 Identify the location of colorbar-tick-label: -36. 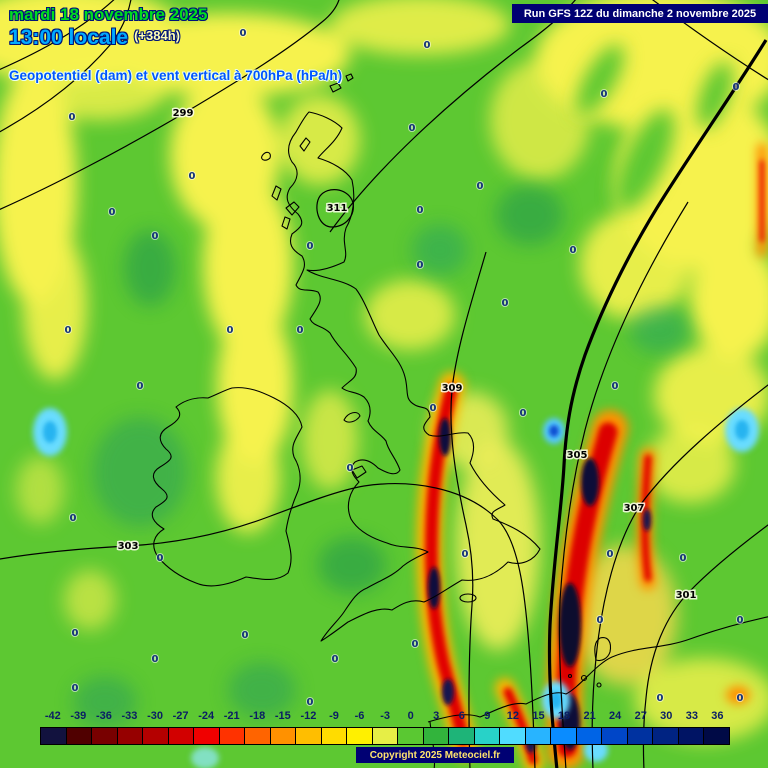
(103, 716).